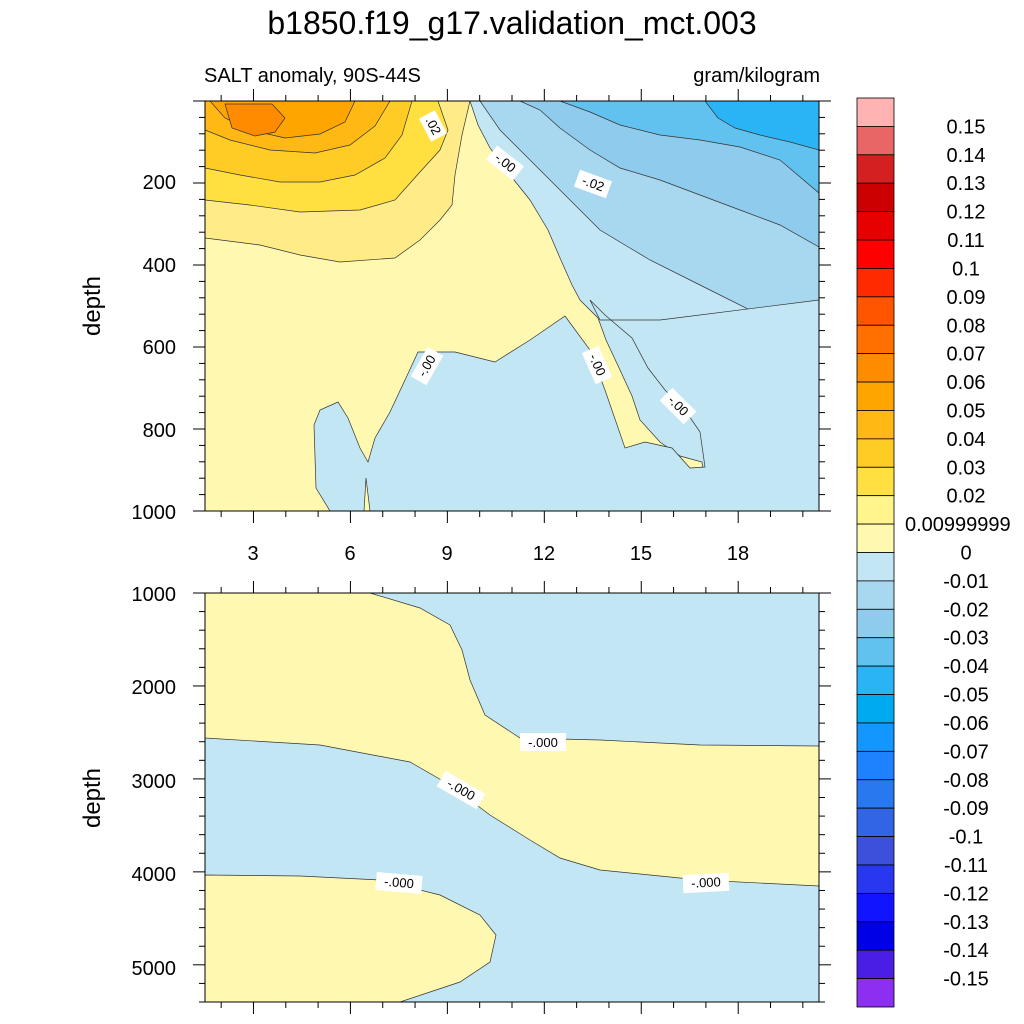 The width and height of the screenshot is (1024, 1024). Describe the element at coordinates (966, 582) in the screenshot. I see `colorbar-label: -0.01` at that location.